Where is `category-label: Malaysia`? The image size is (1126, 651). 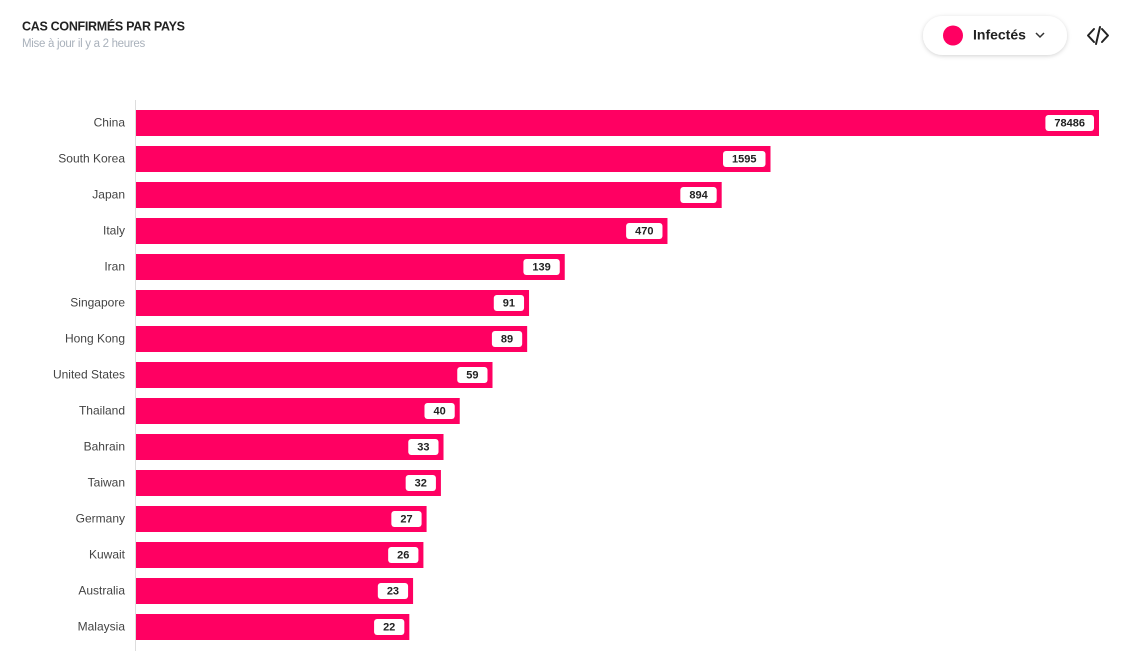 category-label: Malaysia is located at coordinates (102, 627).